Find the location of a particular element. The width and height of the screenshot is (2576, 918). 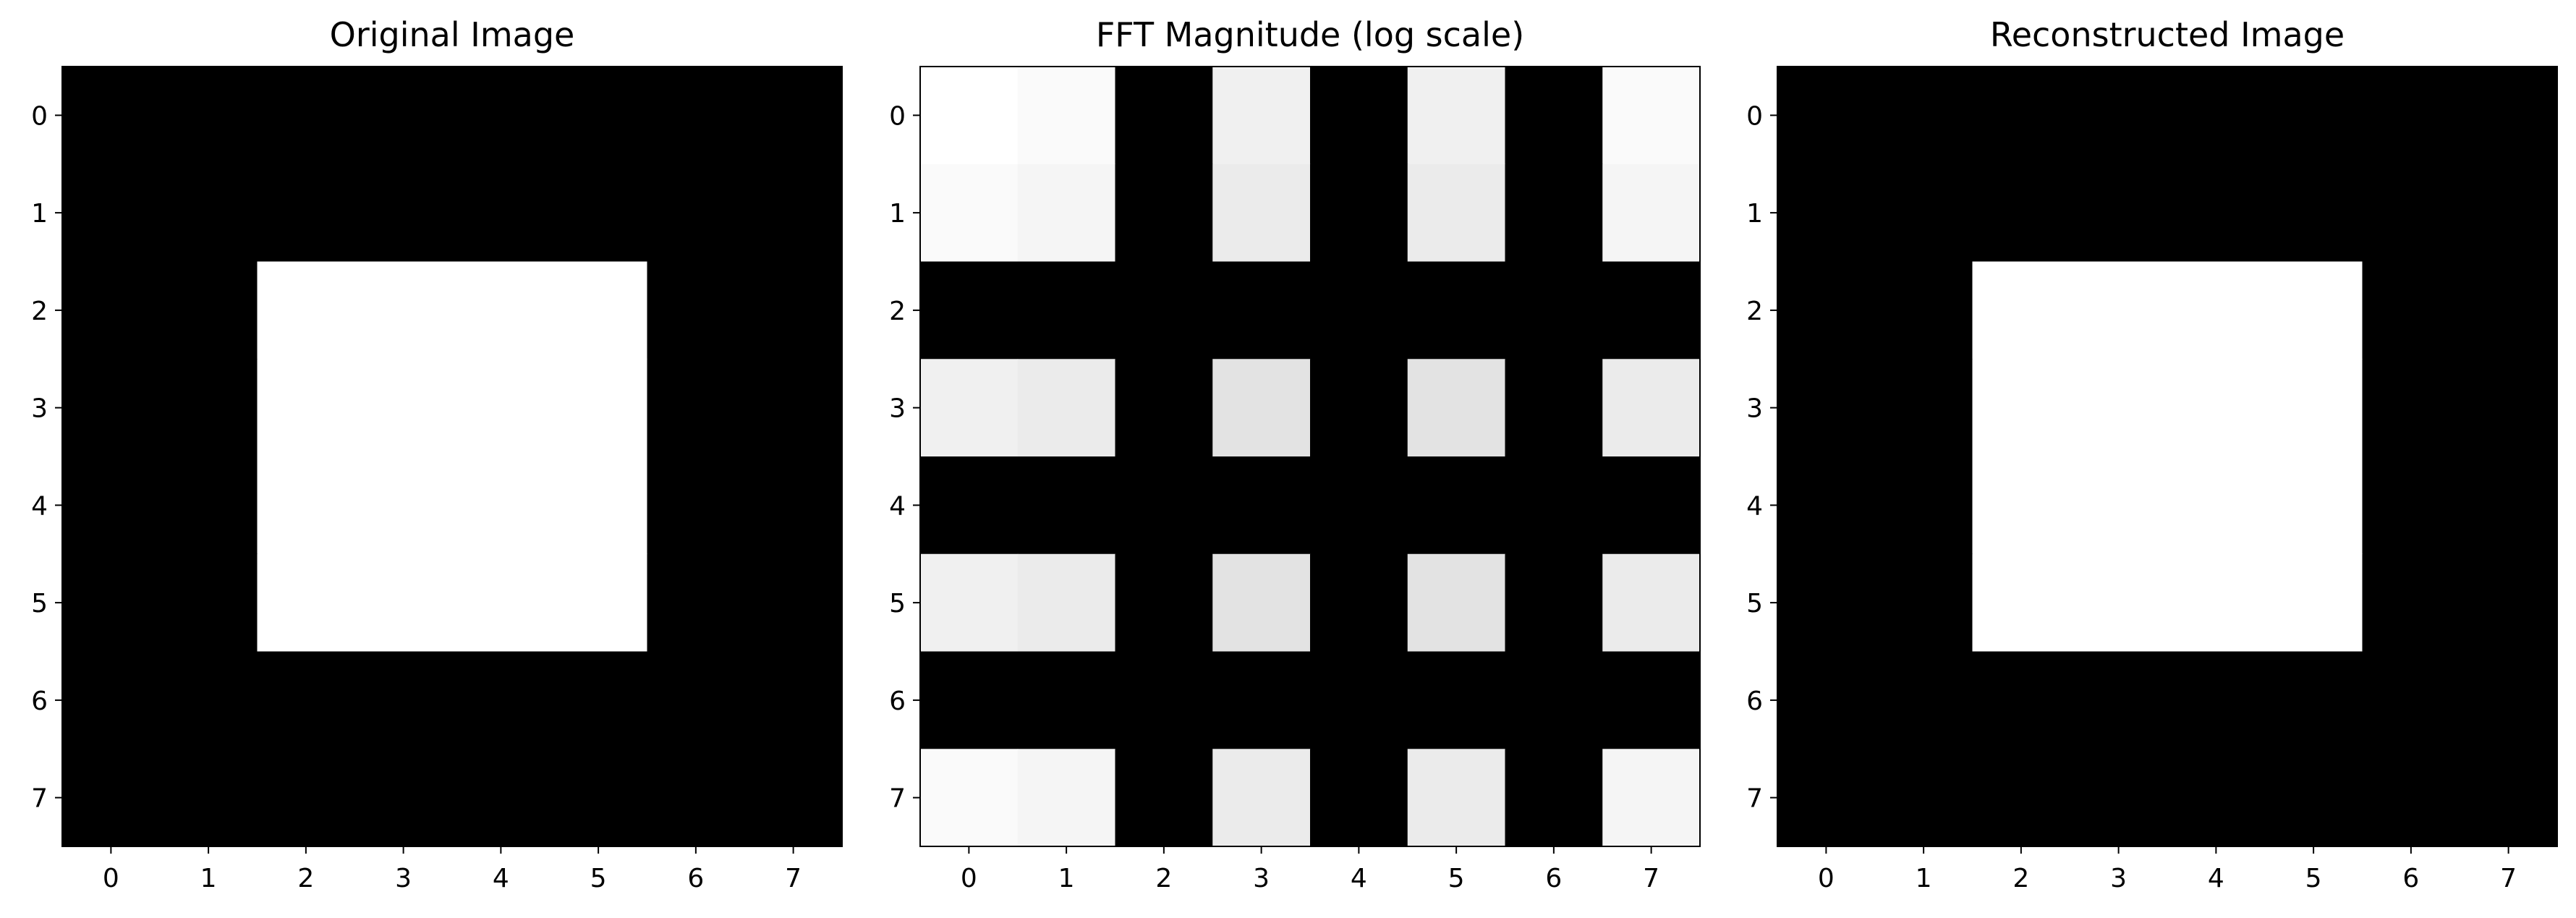

y-tick-label: 4 is located at coordinates (897, 506).